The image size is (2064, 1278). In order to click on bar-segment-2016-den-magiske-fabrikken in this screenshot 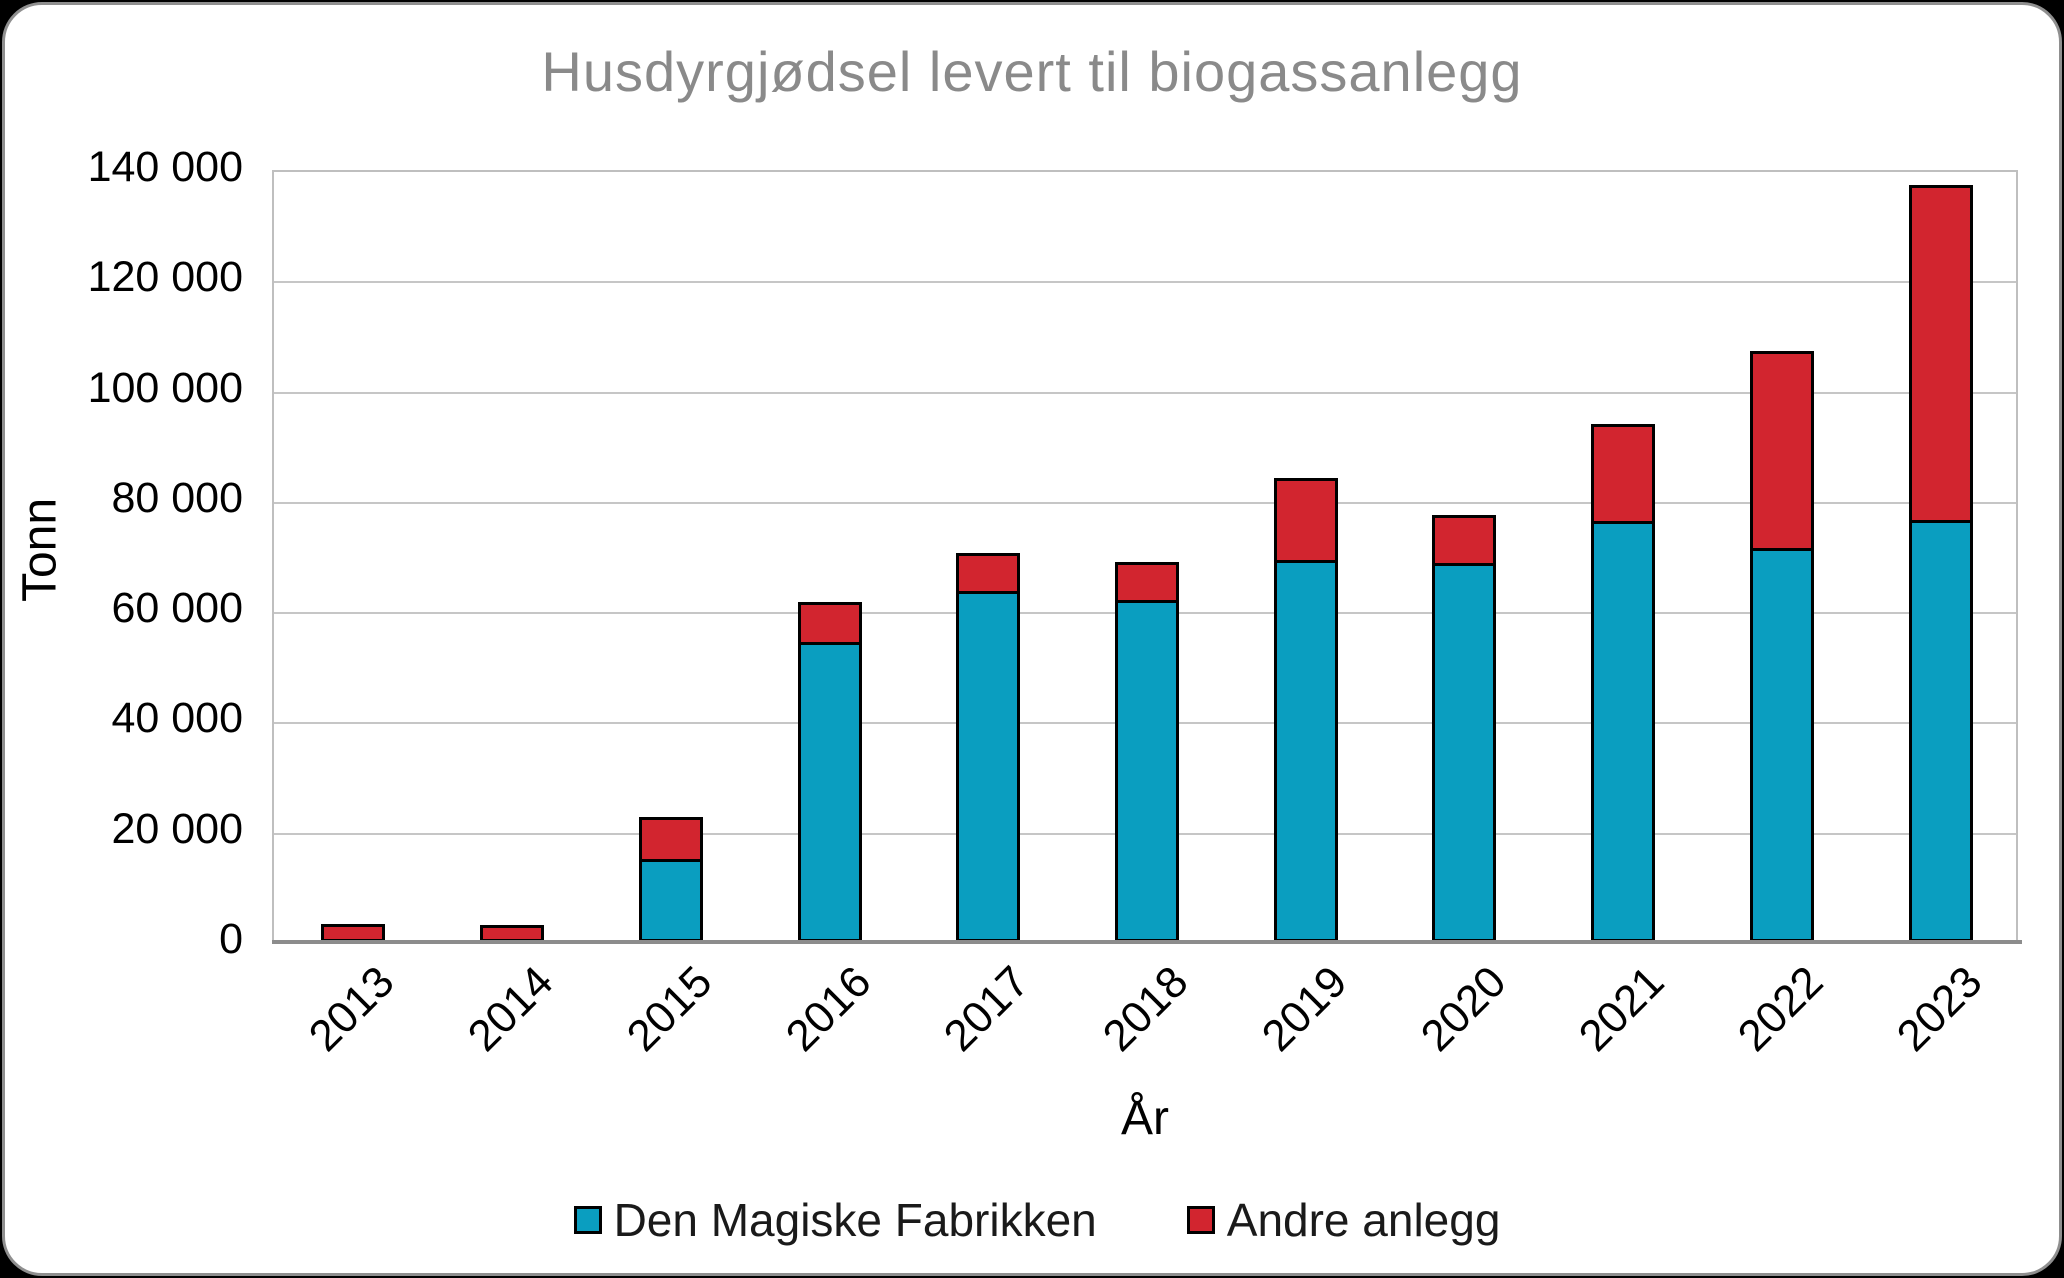, I will do `click(829, 792)`.